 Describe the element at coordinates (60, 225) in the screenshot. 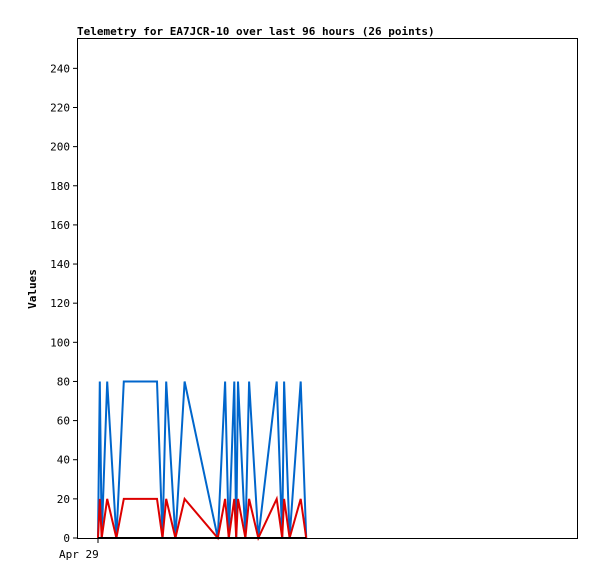

I see `y-tick-label: 160` at that location.